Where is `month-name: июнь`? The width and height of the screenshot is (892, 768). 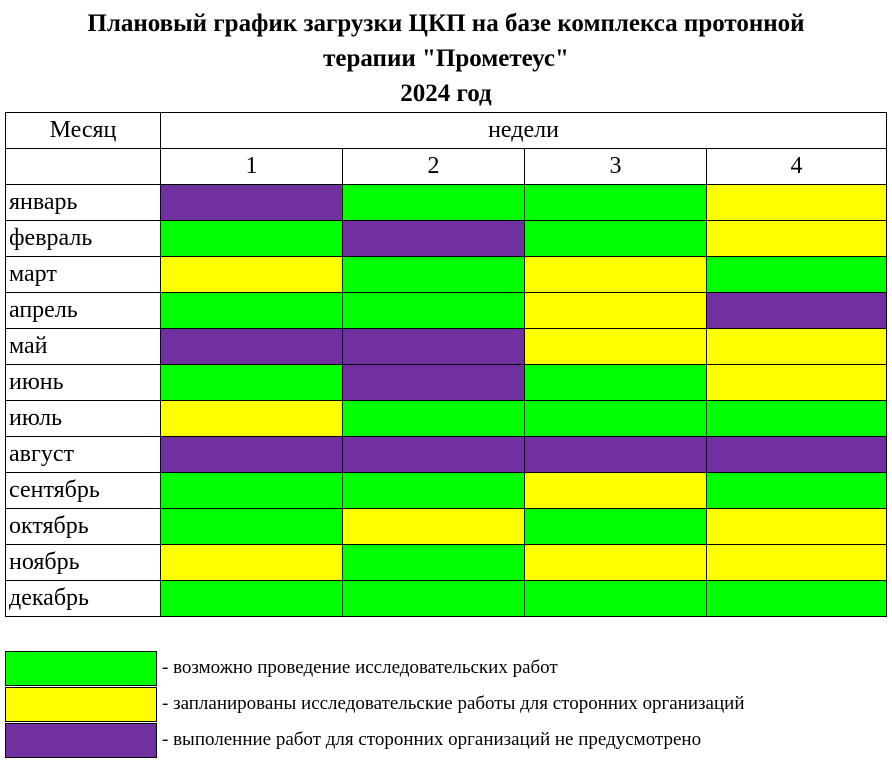 month-name: июнь is located at coordinates (83, 382).